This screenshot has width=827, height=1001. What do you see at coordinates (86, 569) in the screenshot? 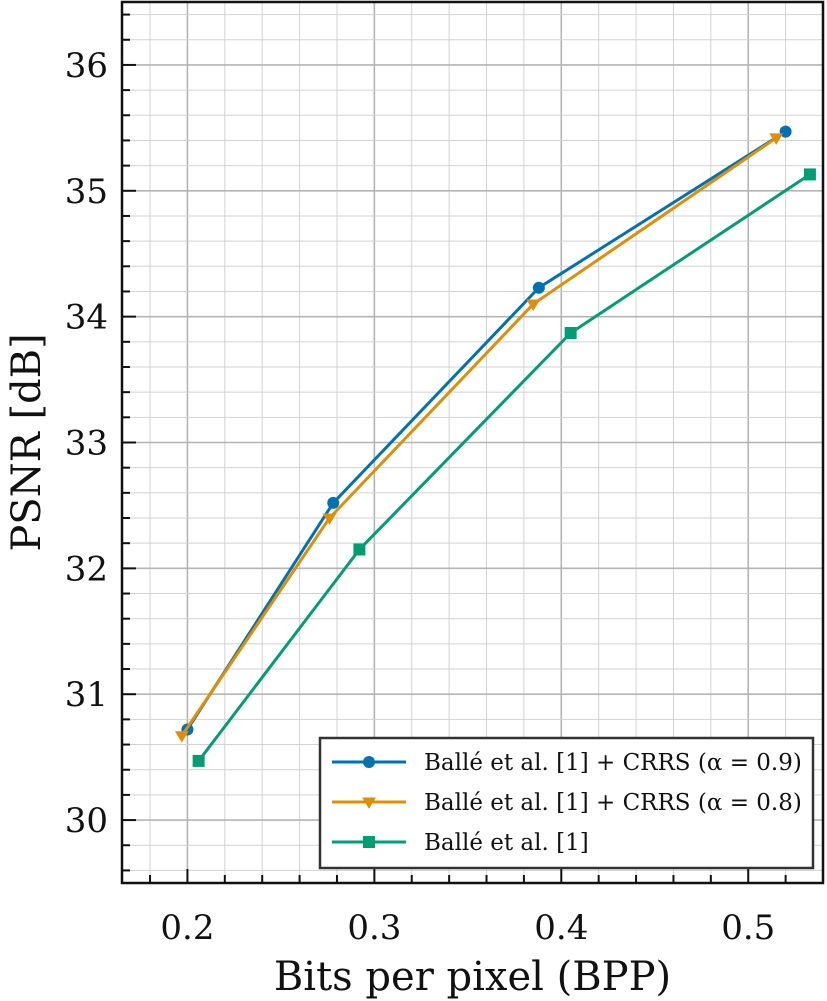
I see `y-tick-label: 32` at bounding box center [86, 569].